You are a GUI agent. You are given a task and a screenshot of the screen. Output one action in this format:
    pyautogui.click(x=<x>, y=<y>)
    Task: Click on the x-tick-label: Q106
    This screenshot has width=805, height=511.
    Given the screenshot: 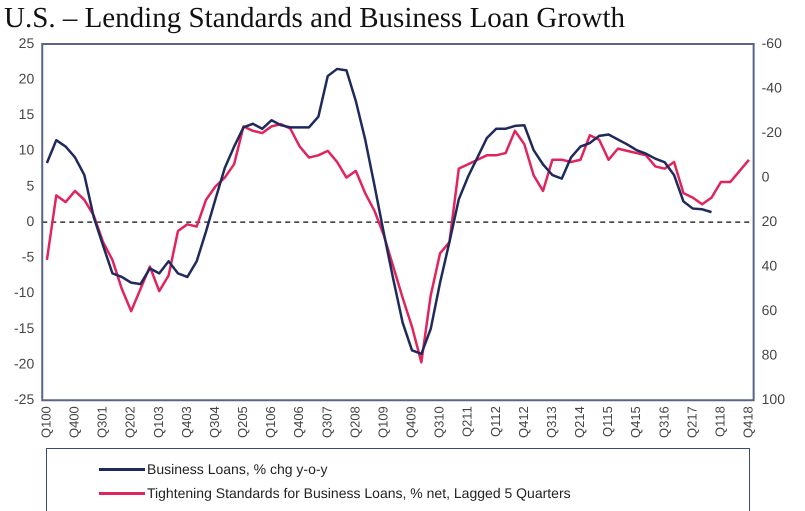 What is the action you would take?
    pyautogui.click(x=270, y=422)
    